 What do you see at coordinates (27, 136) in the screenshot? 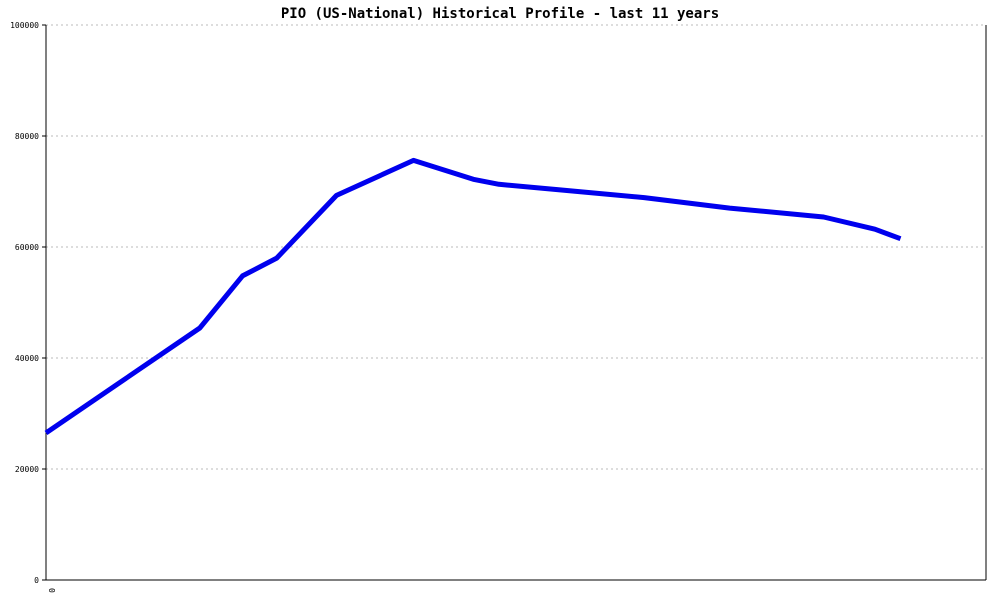
I see `y-tick-label: 80000` at bounding box center [27, 136].